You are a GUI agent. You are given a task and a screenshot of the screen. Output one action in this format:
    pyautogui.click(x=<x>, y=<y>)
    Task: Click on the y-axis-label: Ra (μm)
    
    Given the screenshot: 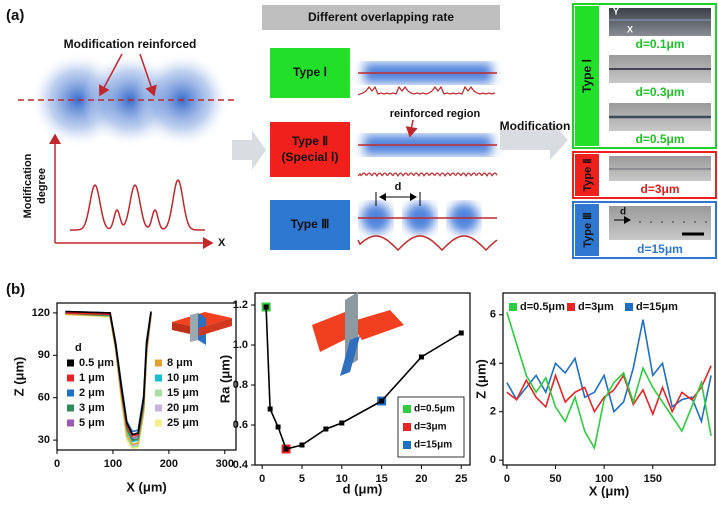 What is the action you would take?
    pyautogui.click(x=224, y=379)
    